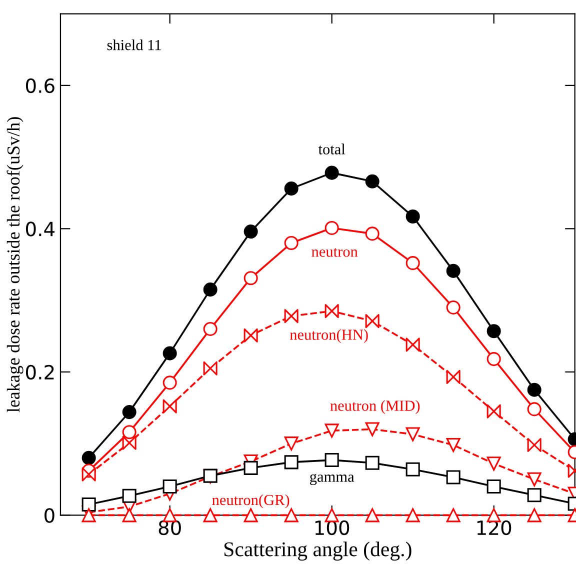 This screenshot has height=575, width=576. What do you see at coordinates (40, 372) in the screenshot?
I see `y-tick-label: 0.2` at bounding box center [40, 372].